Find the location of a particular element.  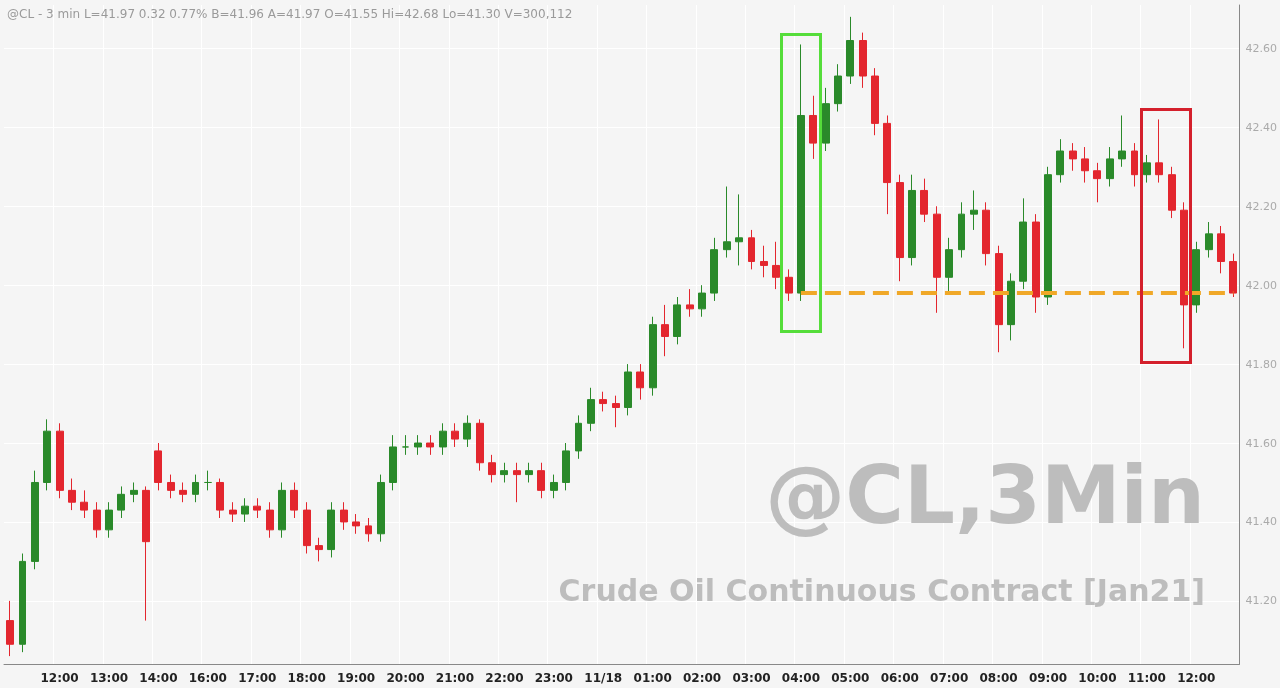

x-tick-label: 21:00 is located at coordinates (455, 678).